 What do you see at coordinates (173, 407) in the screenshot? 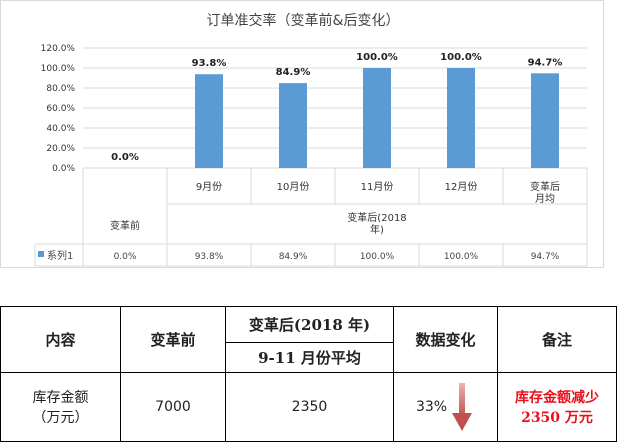
I see `row-before-value: 7000` at bounding box center [173, 407].